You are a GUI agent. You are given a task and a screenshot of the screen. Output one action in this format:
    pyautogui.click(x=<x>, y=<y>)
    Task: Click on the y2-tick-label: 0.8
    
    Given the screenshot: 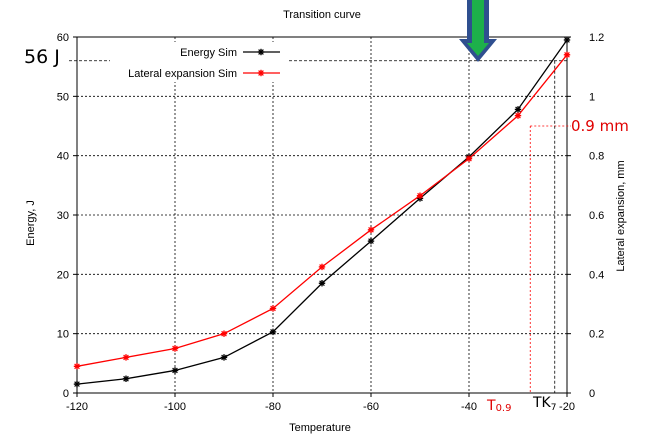 What is the action you would take?
    pyautogui.click(x=596, y=157)
    